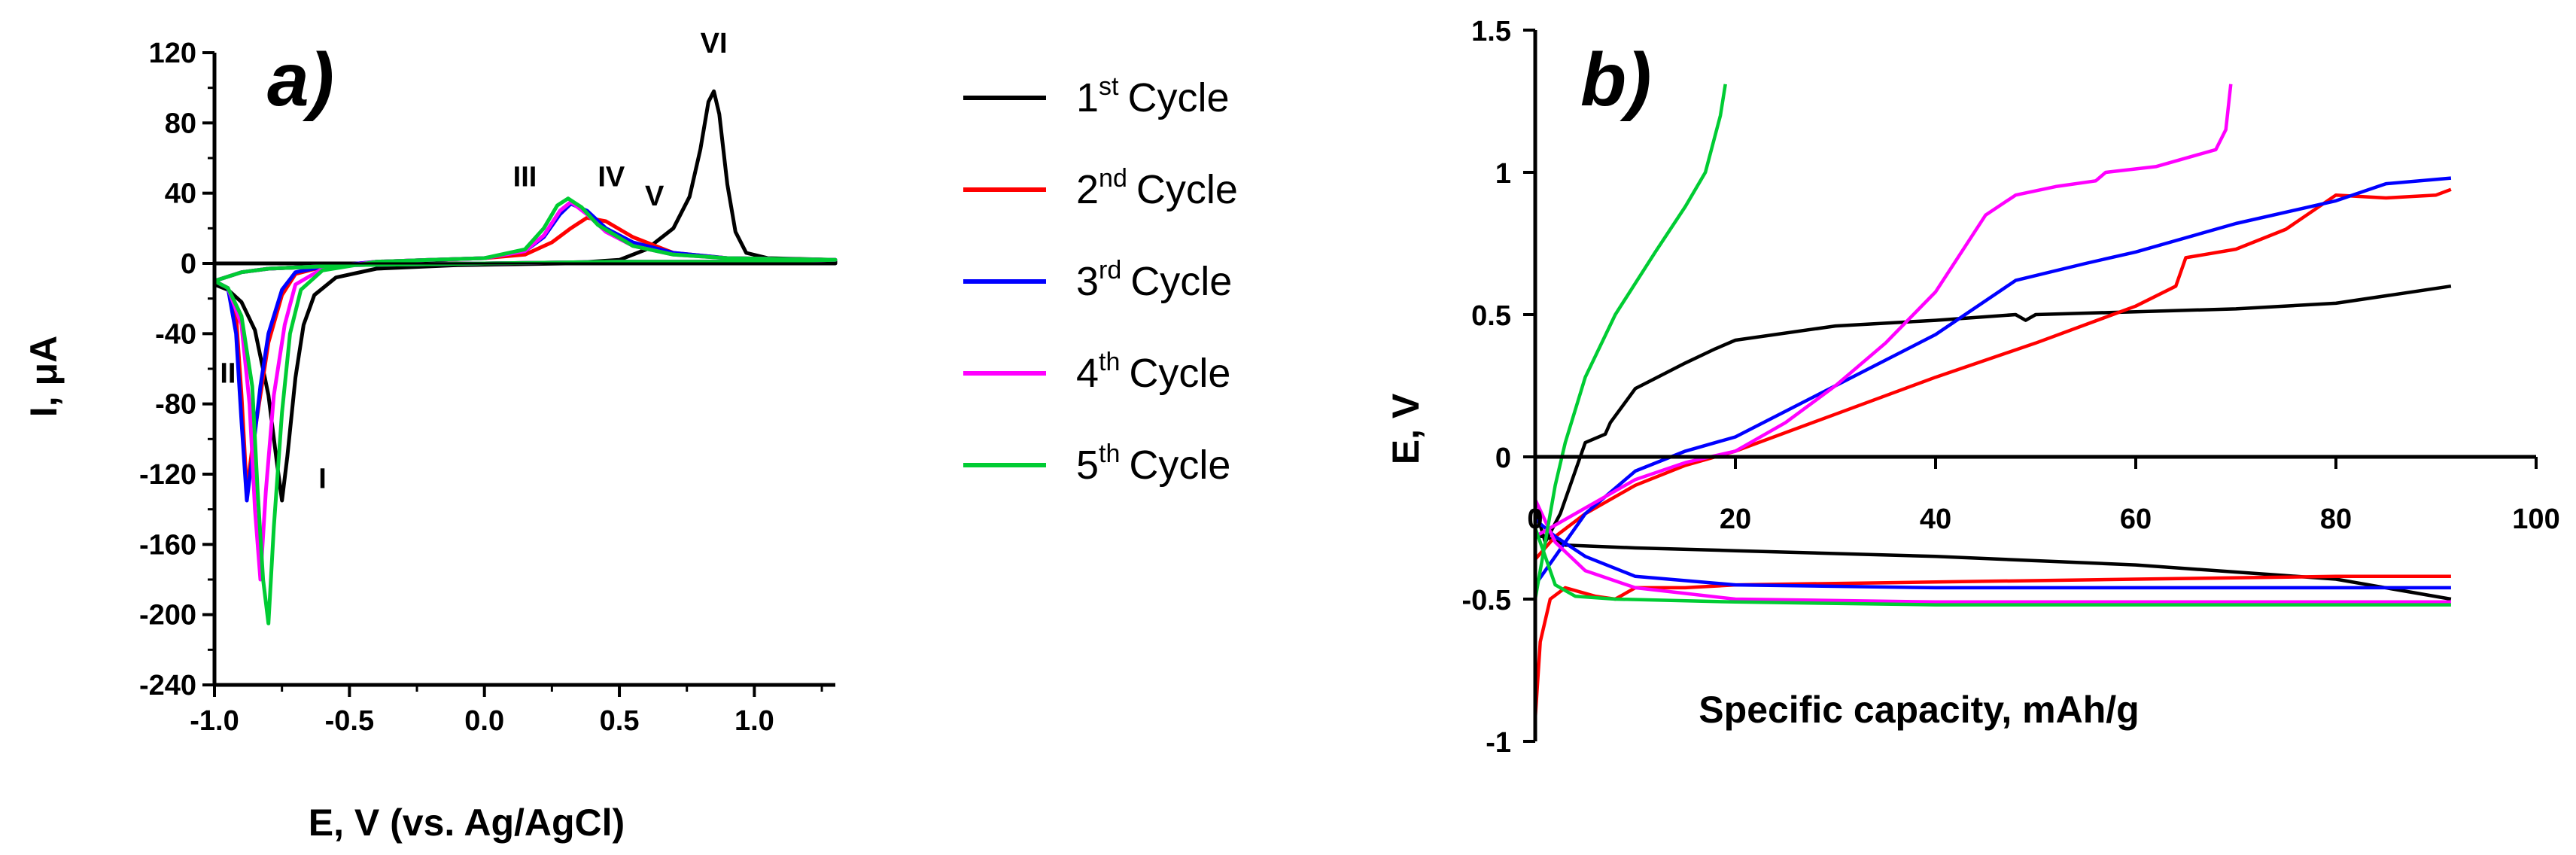 The width and height of the screenshot is (2576, 855). I want to click on b-x-tick-label: 40, so click(1935, 519).